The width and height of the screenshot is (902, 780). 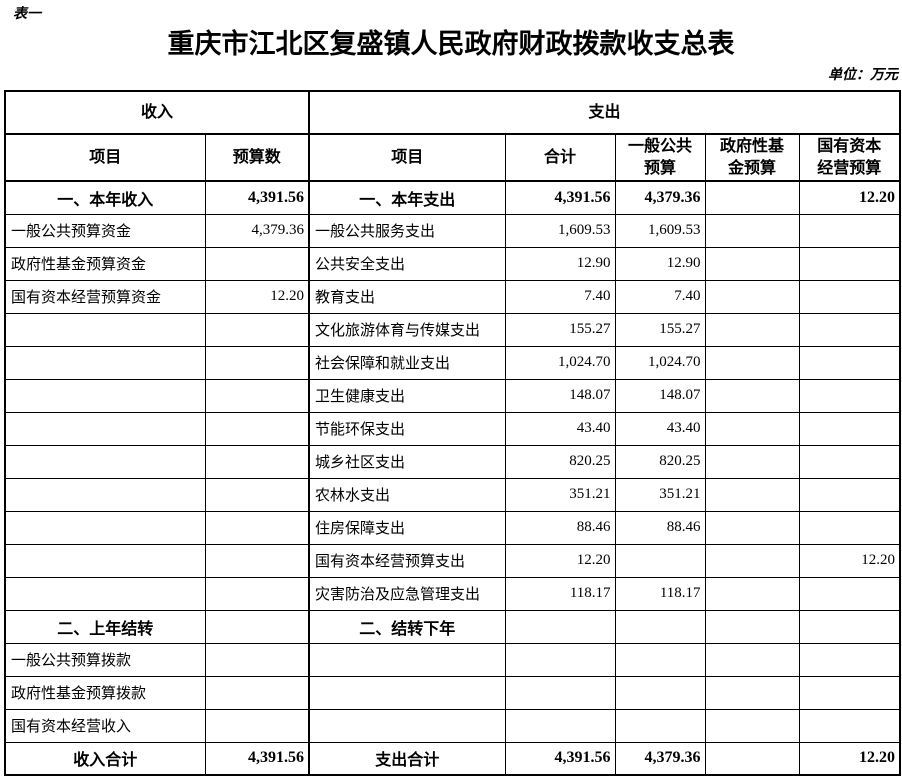 I want to click on expense-general-budget-cell: 1,609.53, so click(x=660, y=230).